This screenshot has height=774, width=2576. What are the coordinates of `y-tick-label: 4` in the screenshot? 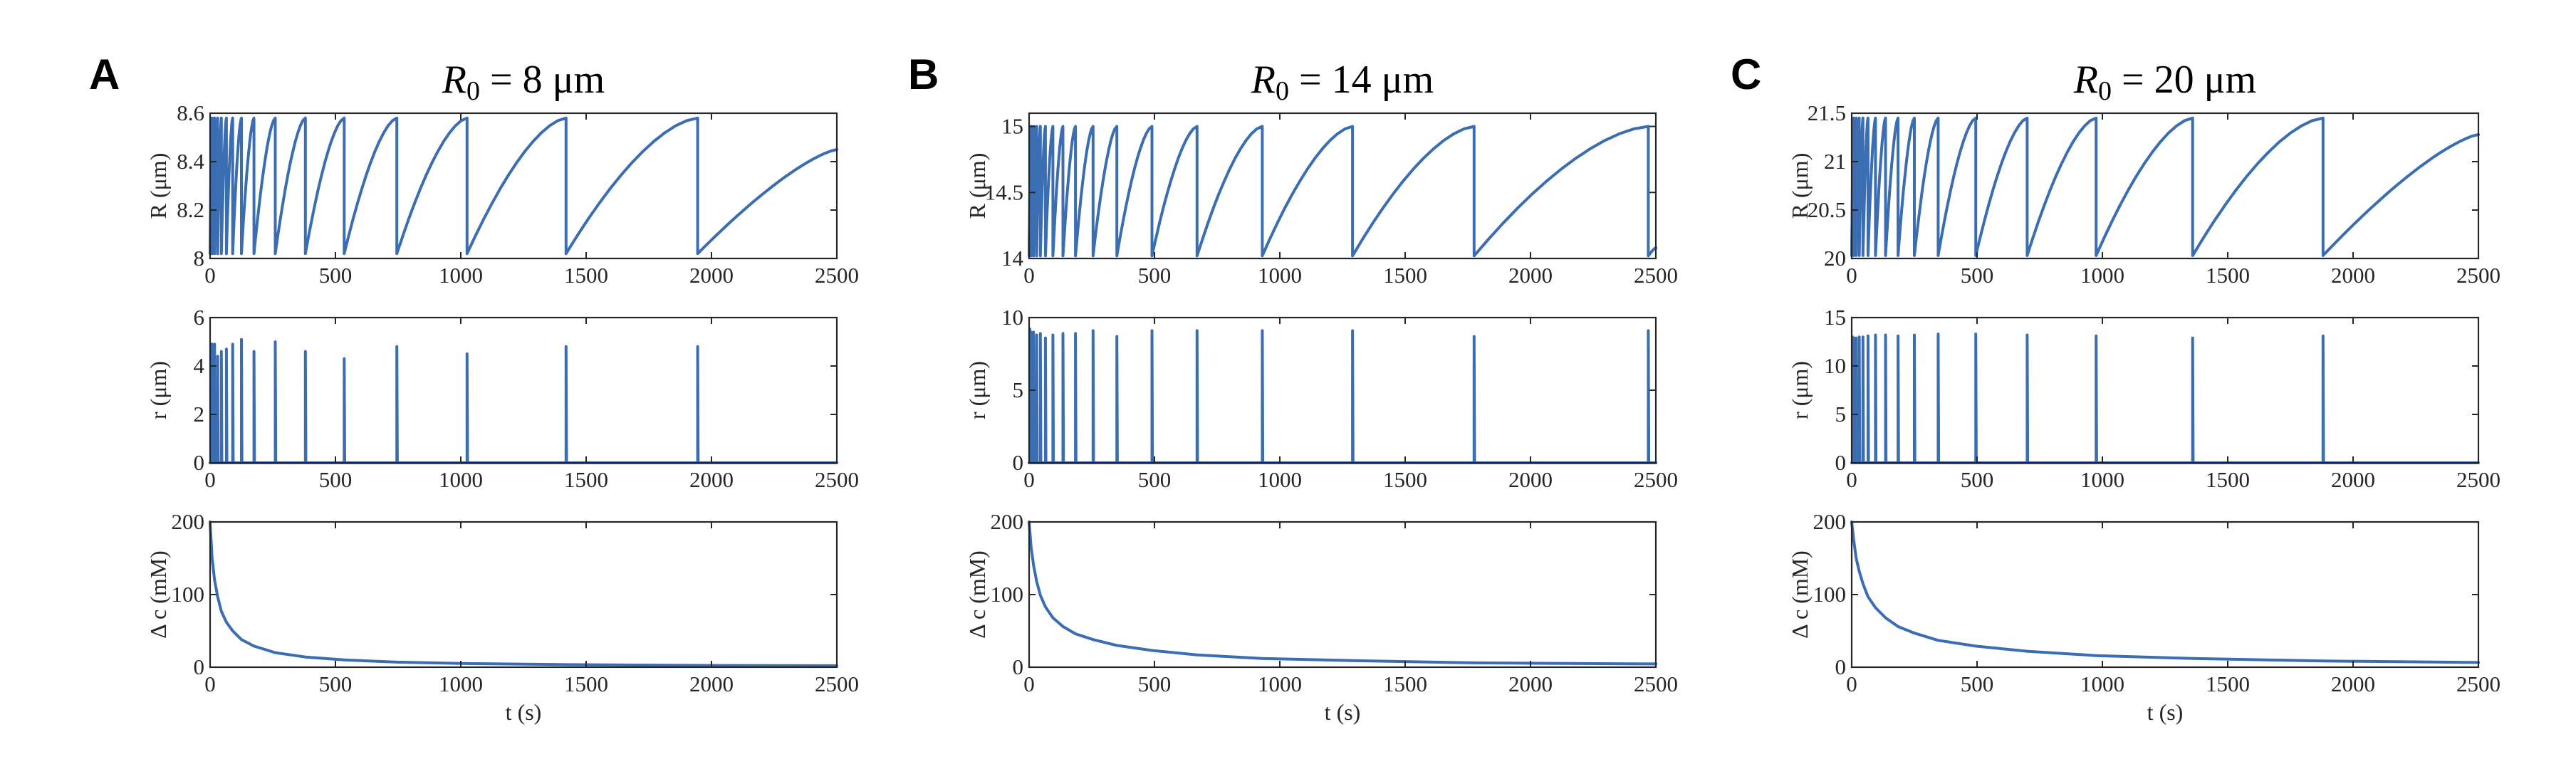 It's located at (199, 365).